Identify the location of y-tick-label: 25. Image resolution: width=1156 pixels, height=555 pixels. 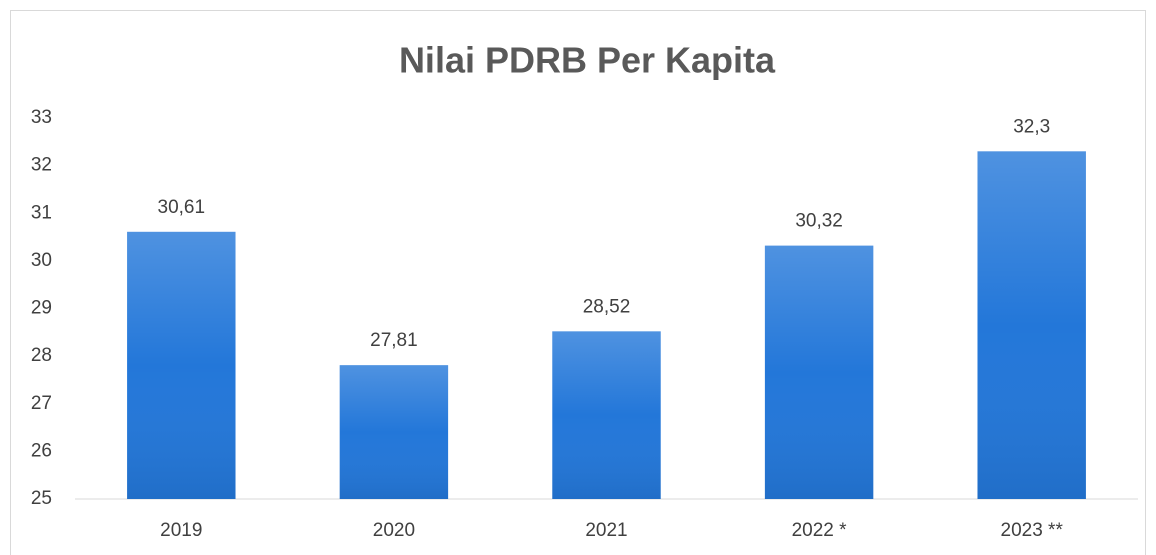
(41, 498).